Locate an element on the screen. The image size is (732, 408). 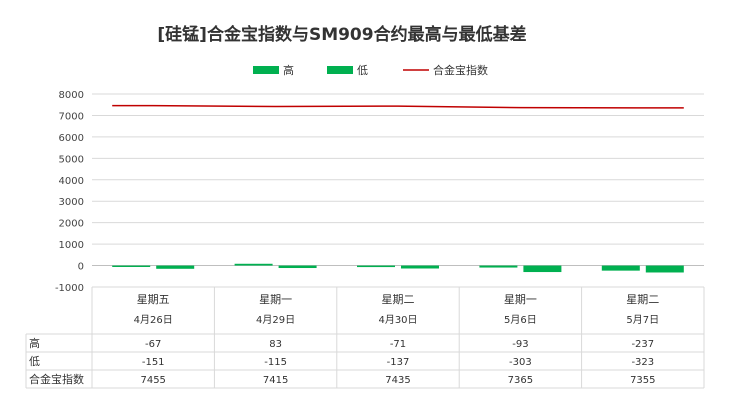
chart-title: [硅锰]合金宝指数与SM909合约最高与最低基差 is located at coordinates (341, 34).